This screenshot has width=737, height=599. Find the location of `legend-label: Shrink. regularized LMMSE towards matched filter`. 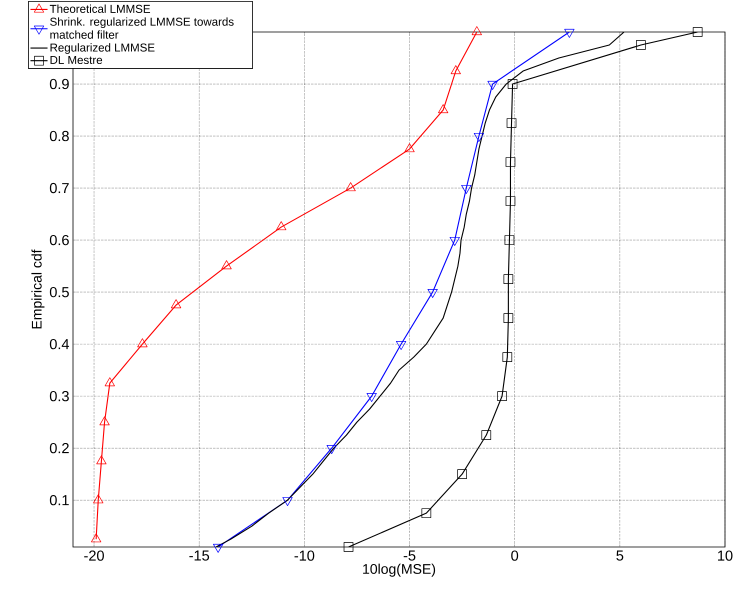

legend-label: Shrink. regularized LMMSE towards matched filter is located at coordinates (142, 28).